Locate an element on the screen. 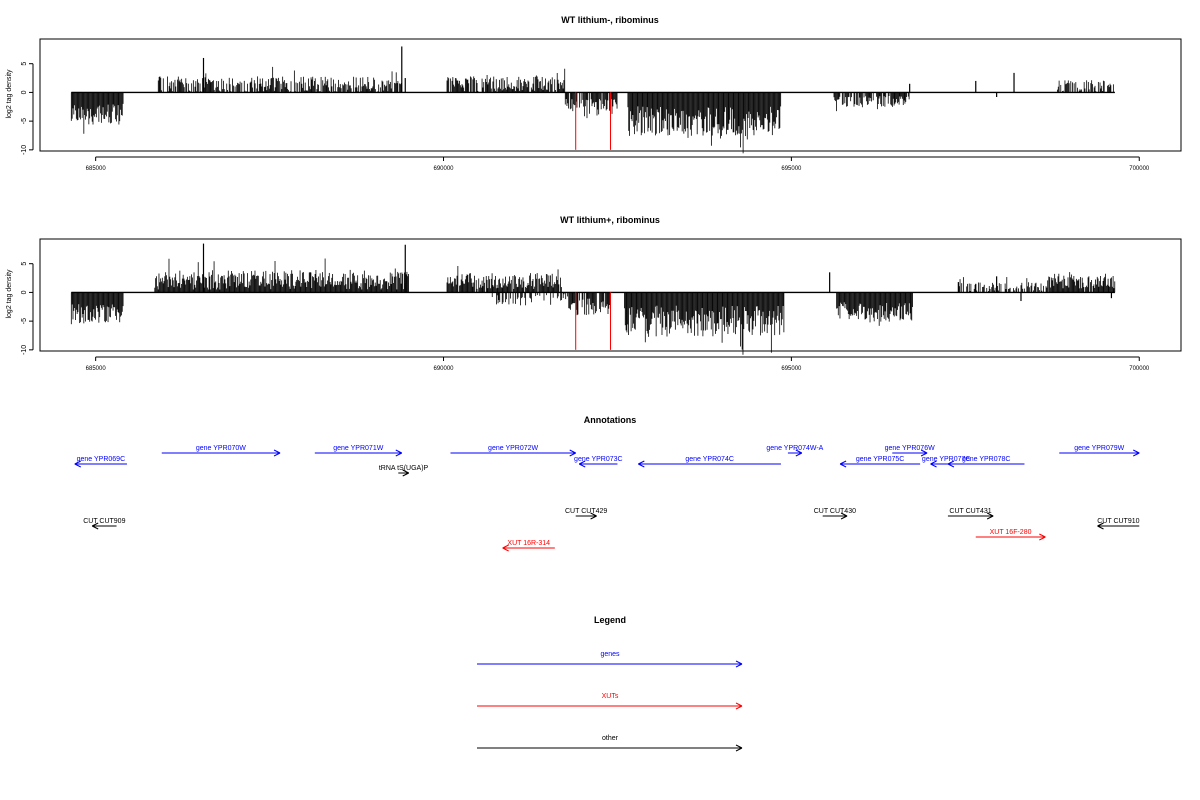 The image size is (1200, 800). panel-1-title: WT lithium-, ribominus is located at coordinates (610, 20).